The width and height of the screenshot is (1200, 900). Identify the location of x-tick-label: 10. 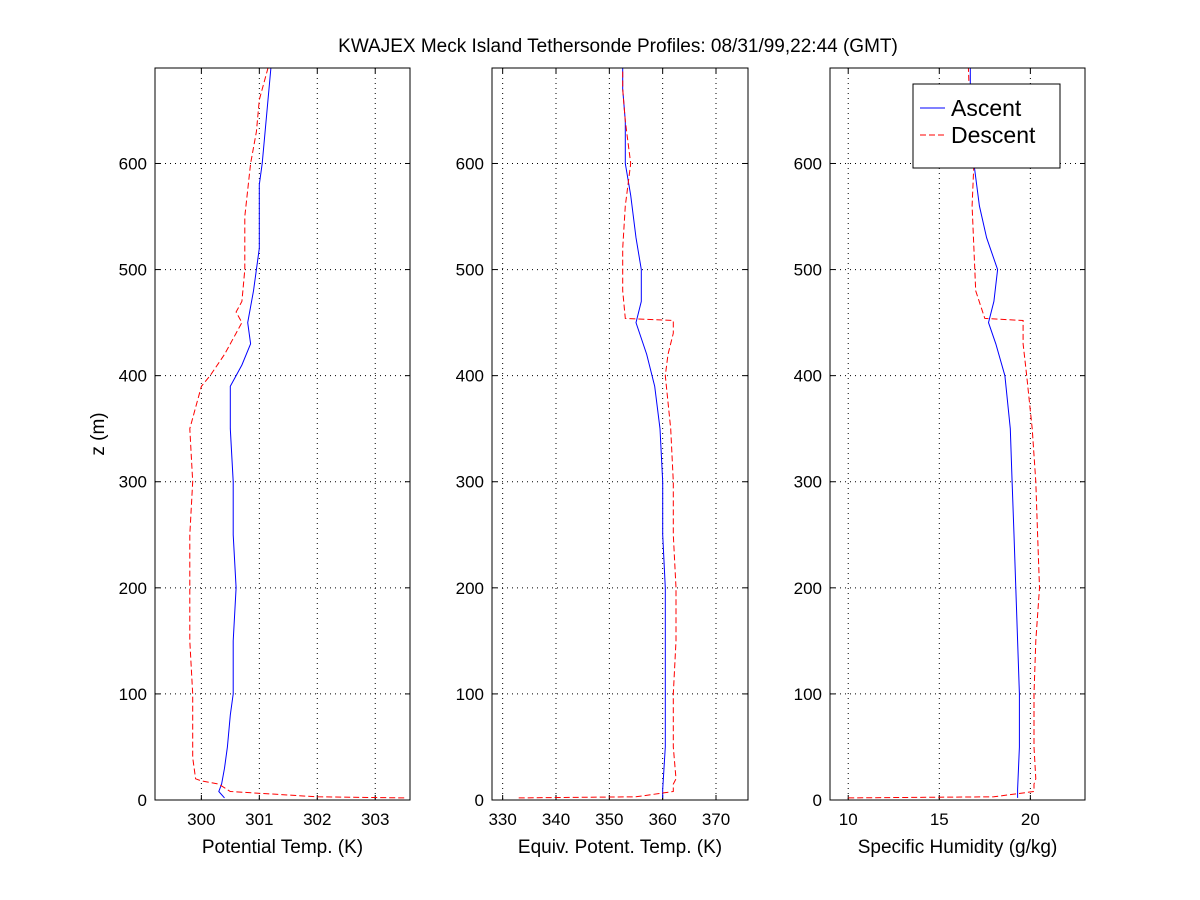
(848, 819).